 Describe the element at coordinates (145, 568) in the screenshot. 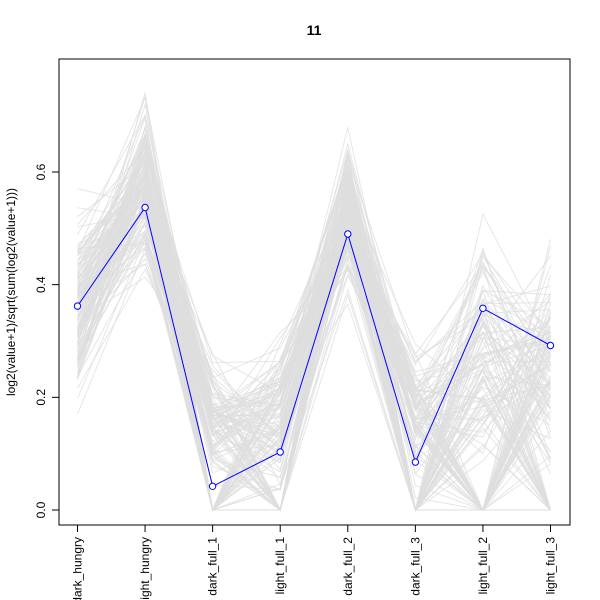

I see `x-tick-label: light_hungry` at that location.